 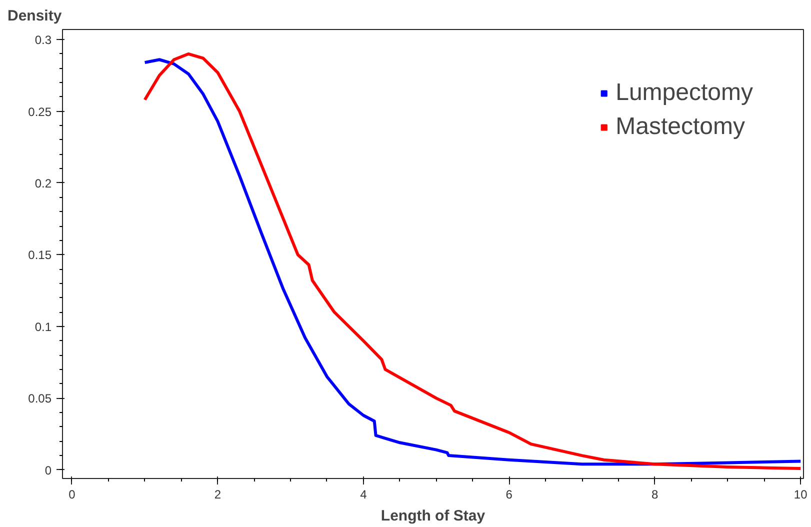 I want to click on y-tick-label: 0.1, so click(x=43, y=327).